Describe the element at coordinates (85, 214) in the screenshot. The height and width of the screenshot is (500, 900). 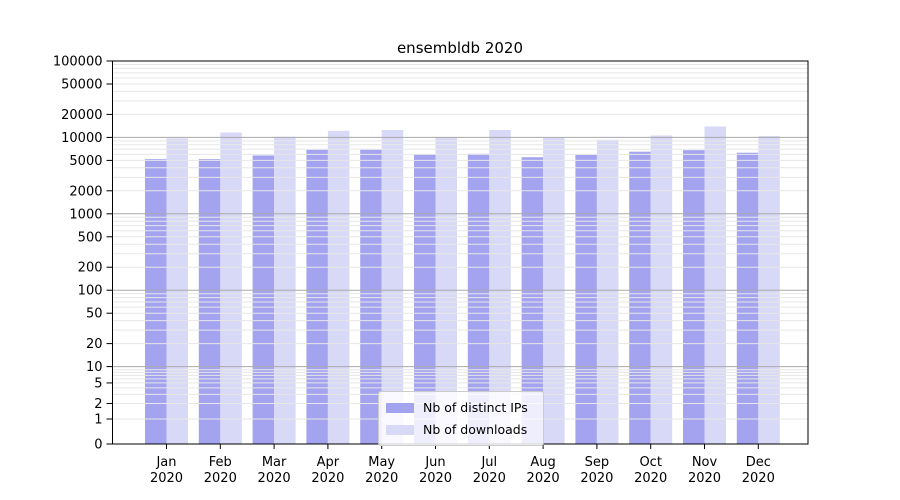
I see `y-tick-label-1000: 1000` at that location.